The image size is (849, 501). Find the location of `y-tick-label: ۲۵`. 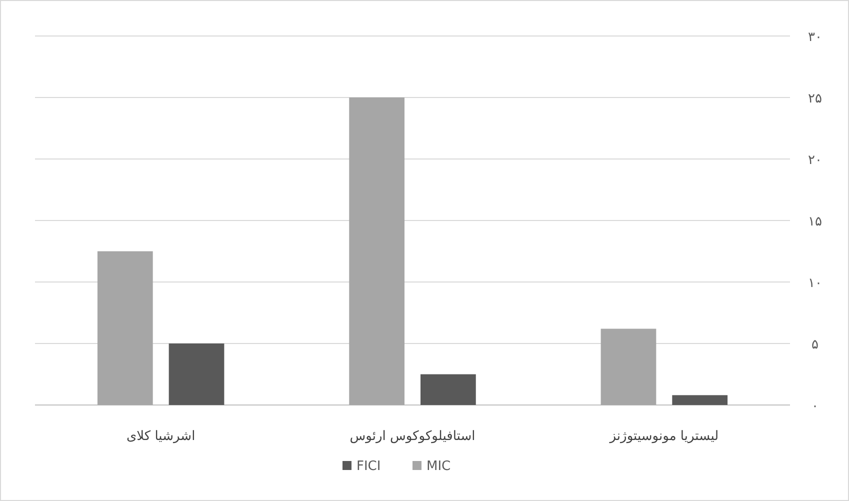

y-tick-label: ۲۵ is located at coordinates (815, 99).